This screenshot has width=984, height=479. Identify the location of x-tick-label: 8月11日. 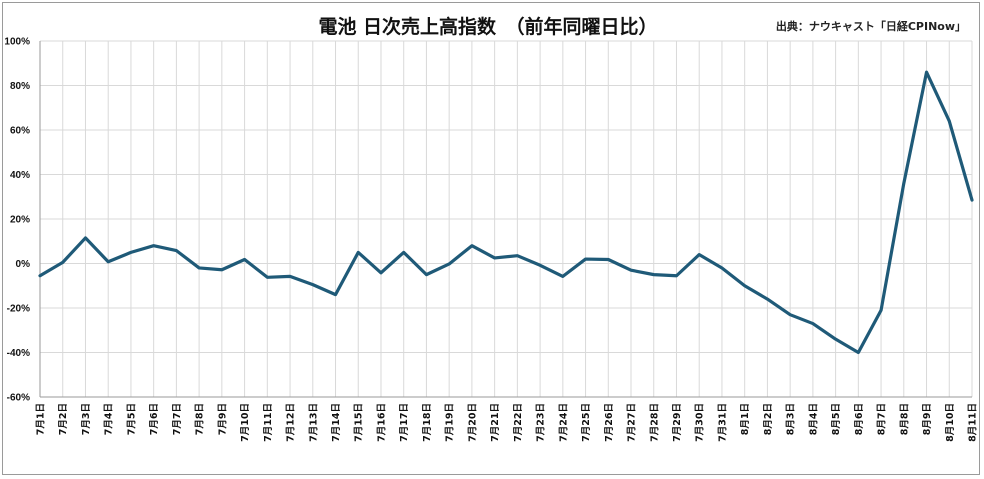
(973, 422).